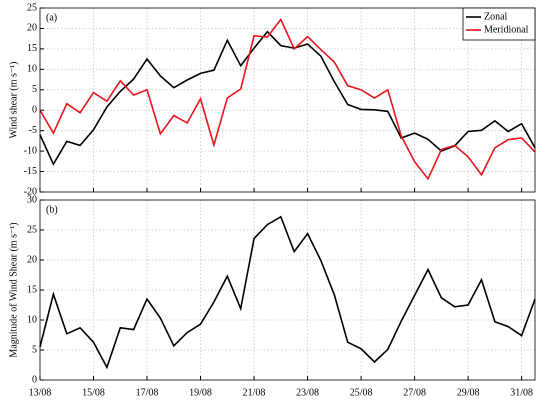 The image size is (550, 410). What do you see at coordinates (93, 392) in the screenshot?
I see `x-tick-label: 15/08` at bounding box center [93, 392].